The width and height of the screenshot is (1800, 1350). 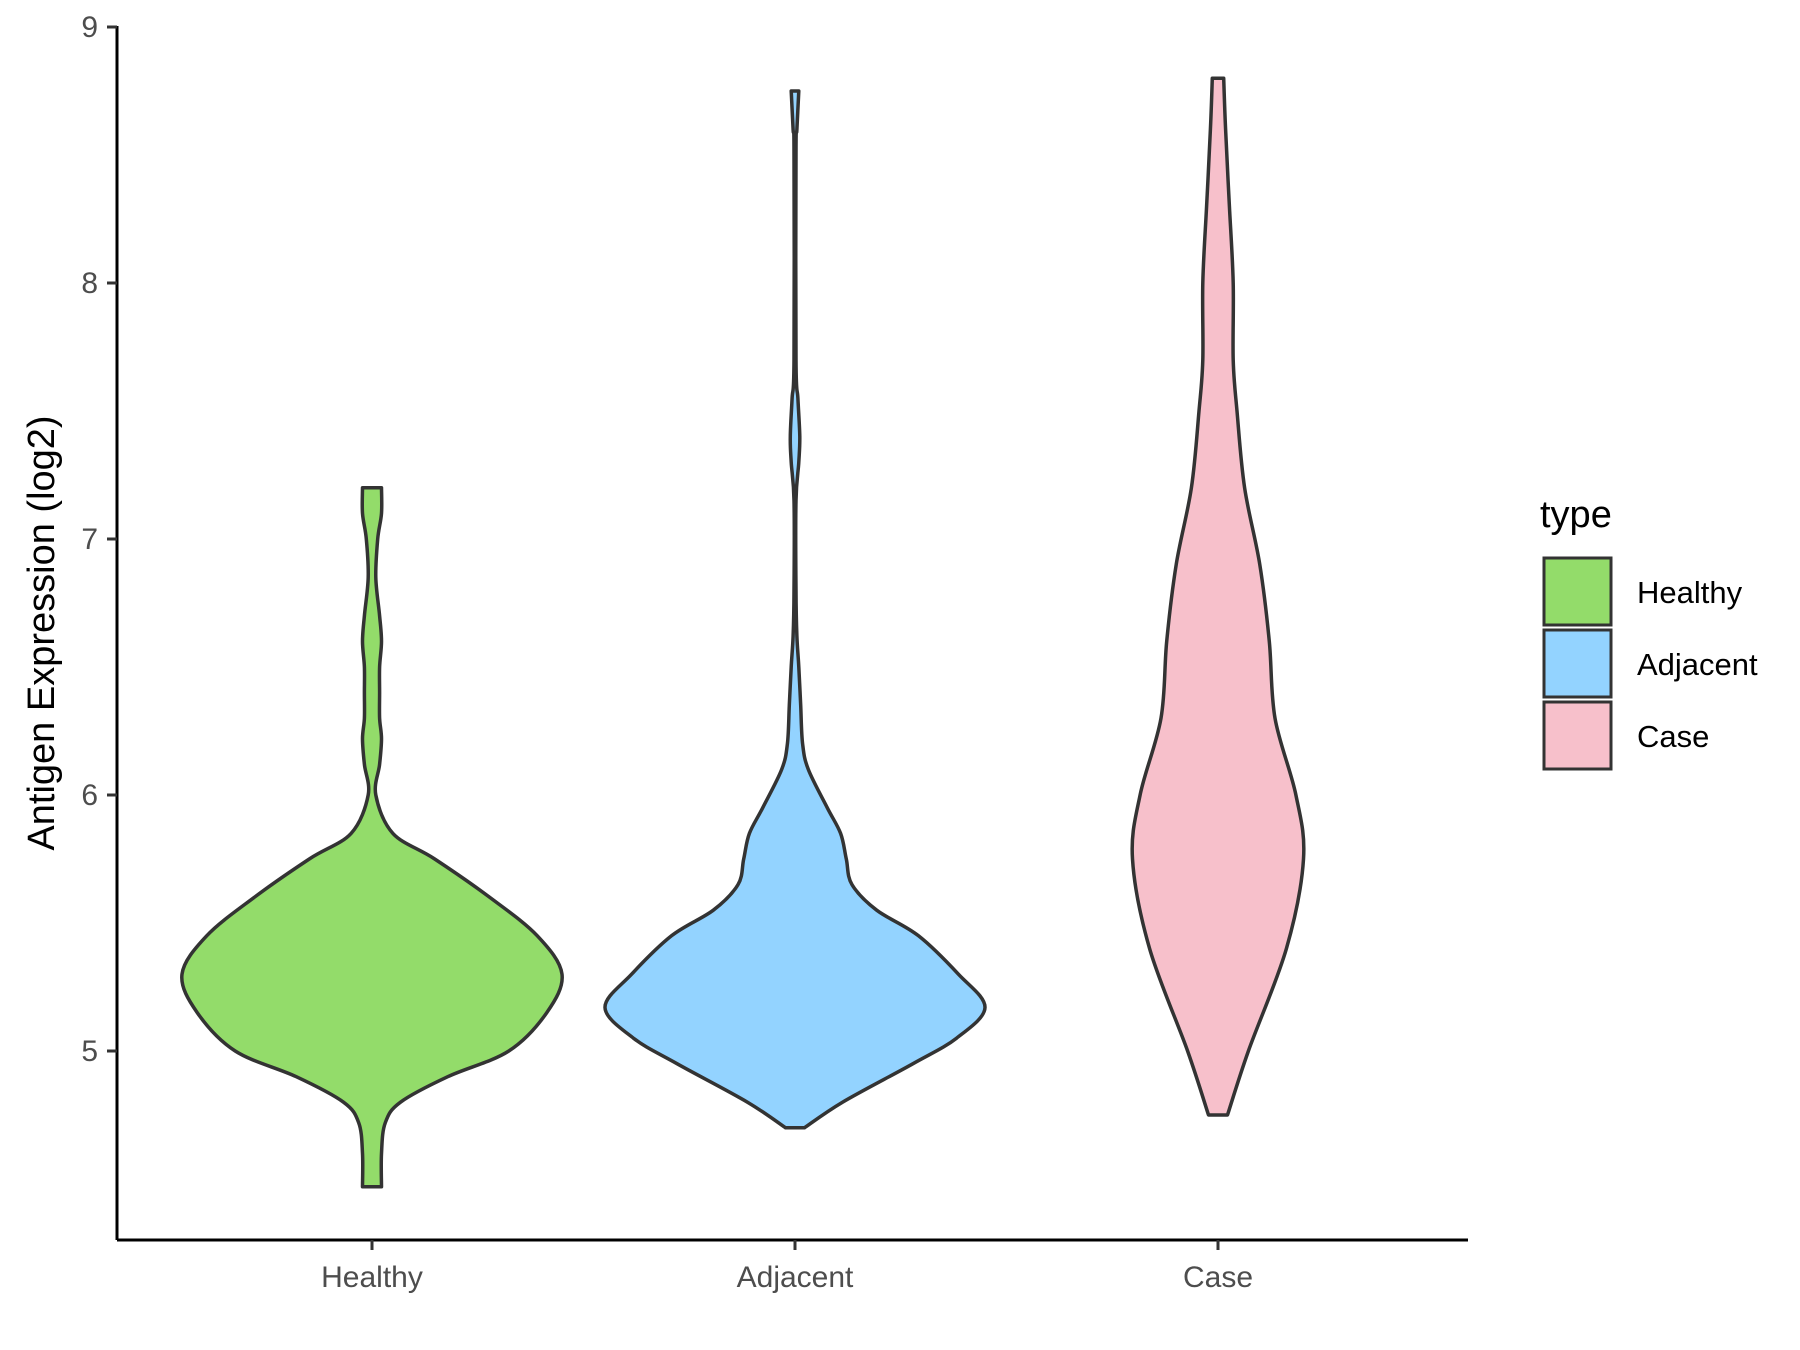 I want to click on x-tick-label: Adjacent, so click(x=795, y=1277).